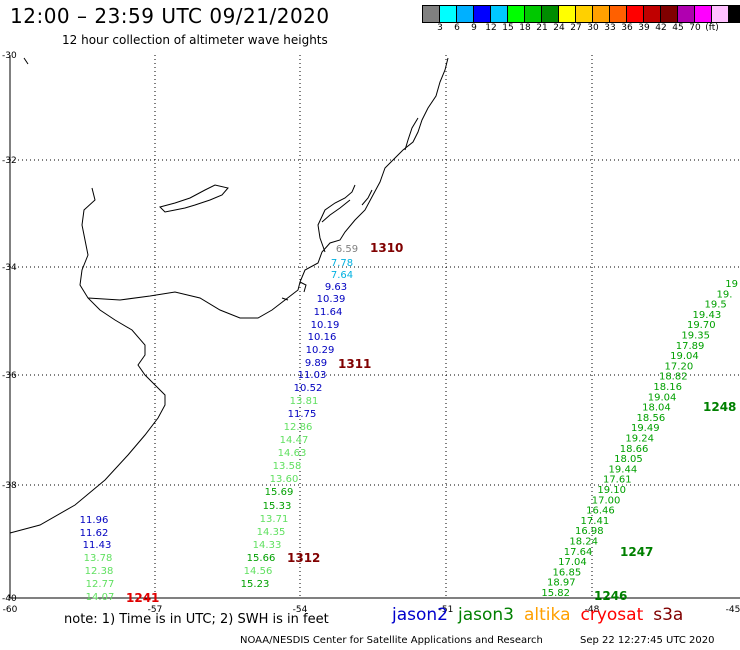 This screenshot has width=740, height=650. Describe the element at coordinates (695, 336) in the screenshot. I see `wave-height-value: 19.35` at that location.